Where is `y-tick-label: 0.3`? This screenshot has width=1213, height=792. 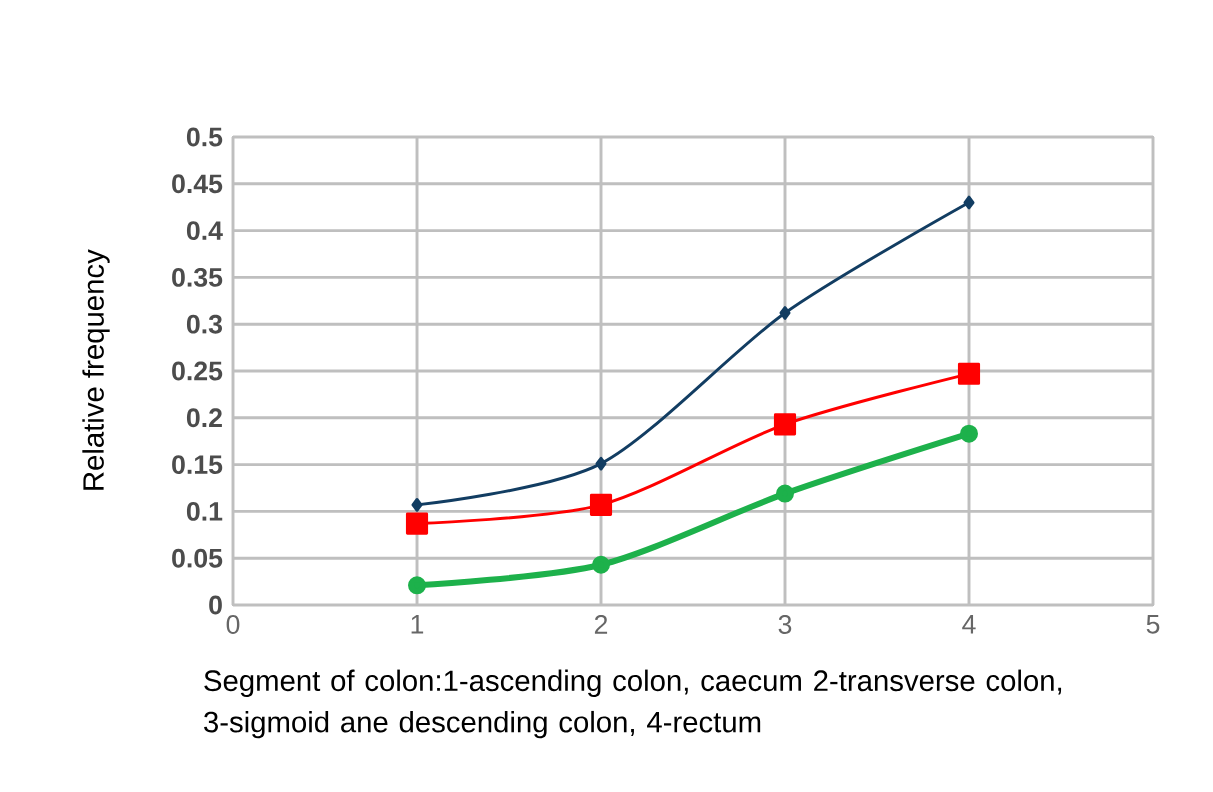
y-tick-label: 0.3 is located at coordinates (204, 324).